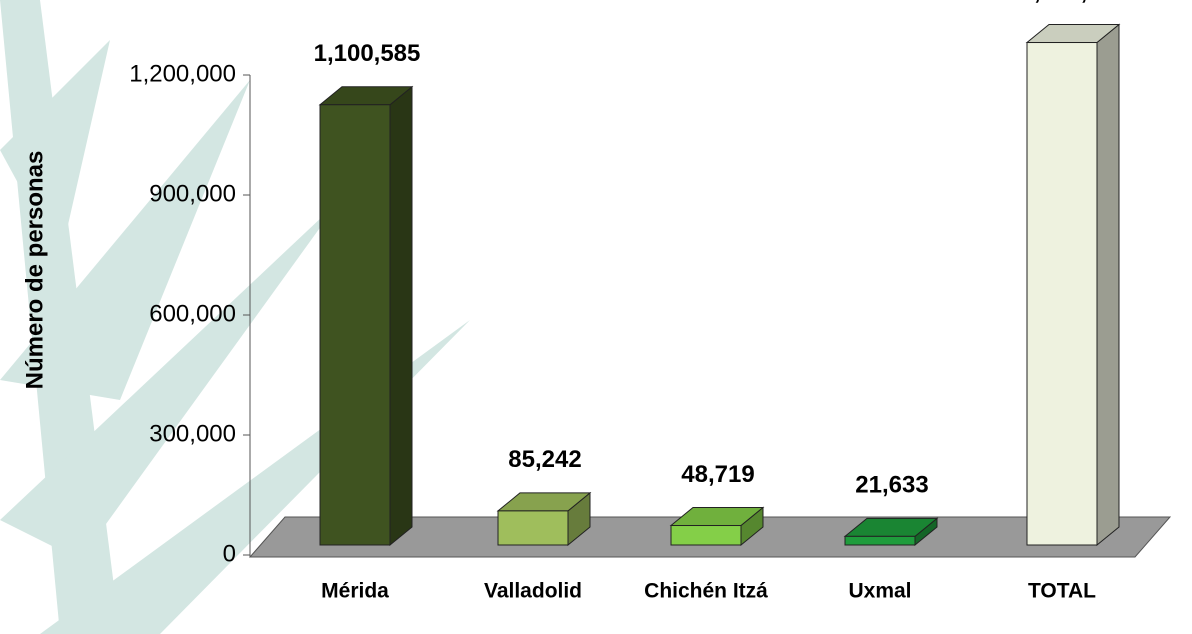 The height and width of the screenshot is (634, 1192). I want to click on y-tick-label: 0, so click(229, 553).